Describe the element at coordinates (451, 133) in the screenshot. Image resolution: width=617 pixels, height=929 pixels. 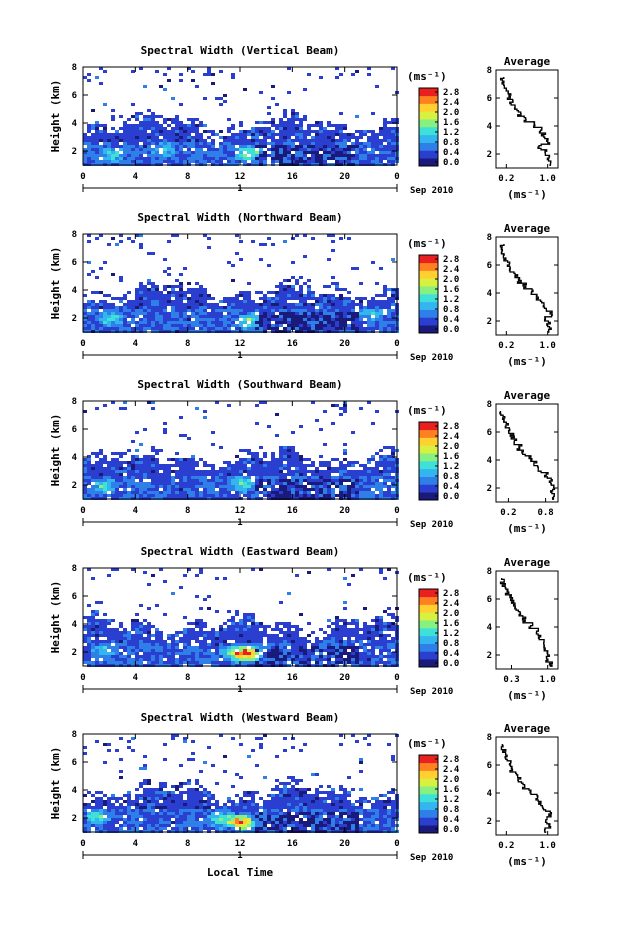
I see `colorbar-tick-label: 1.2` at that location.